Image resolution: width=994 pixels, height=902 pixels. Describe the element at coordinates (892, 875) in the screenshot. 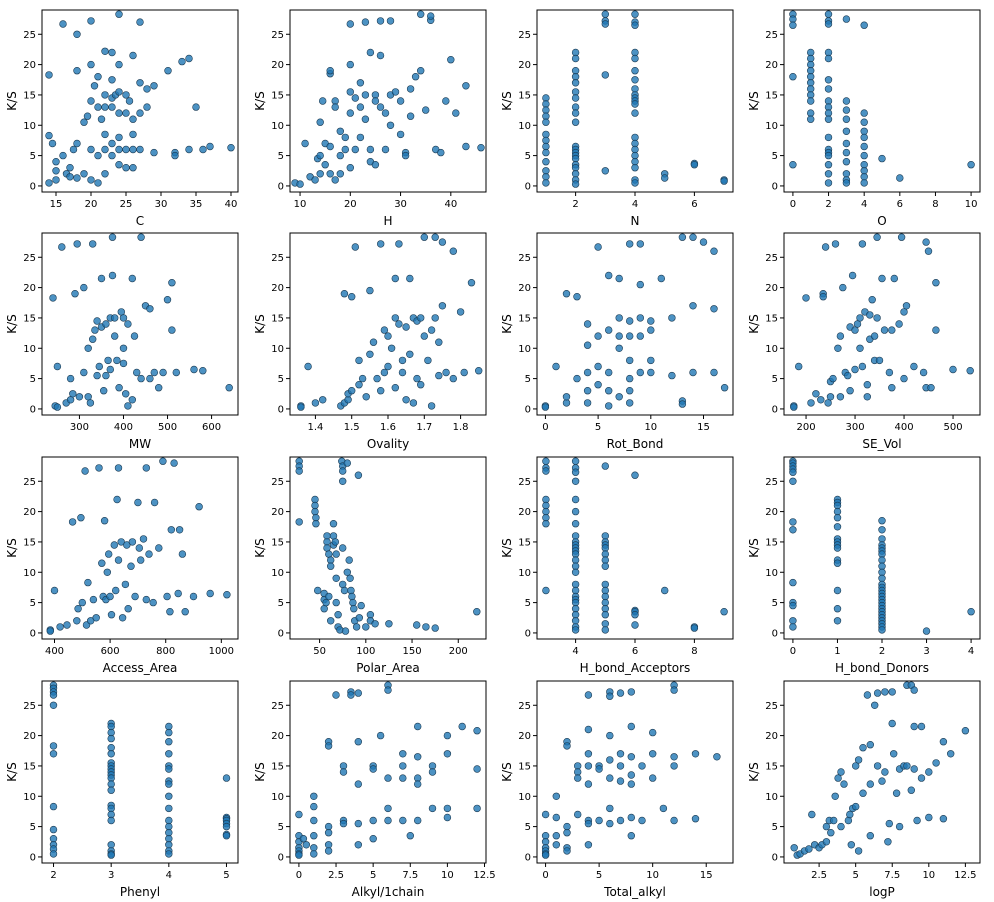

I see `x-tick-label: 7.5` at that location.